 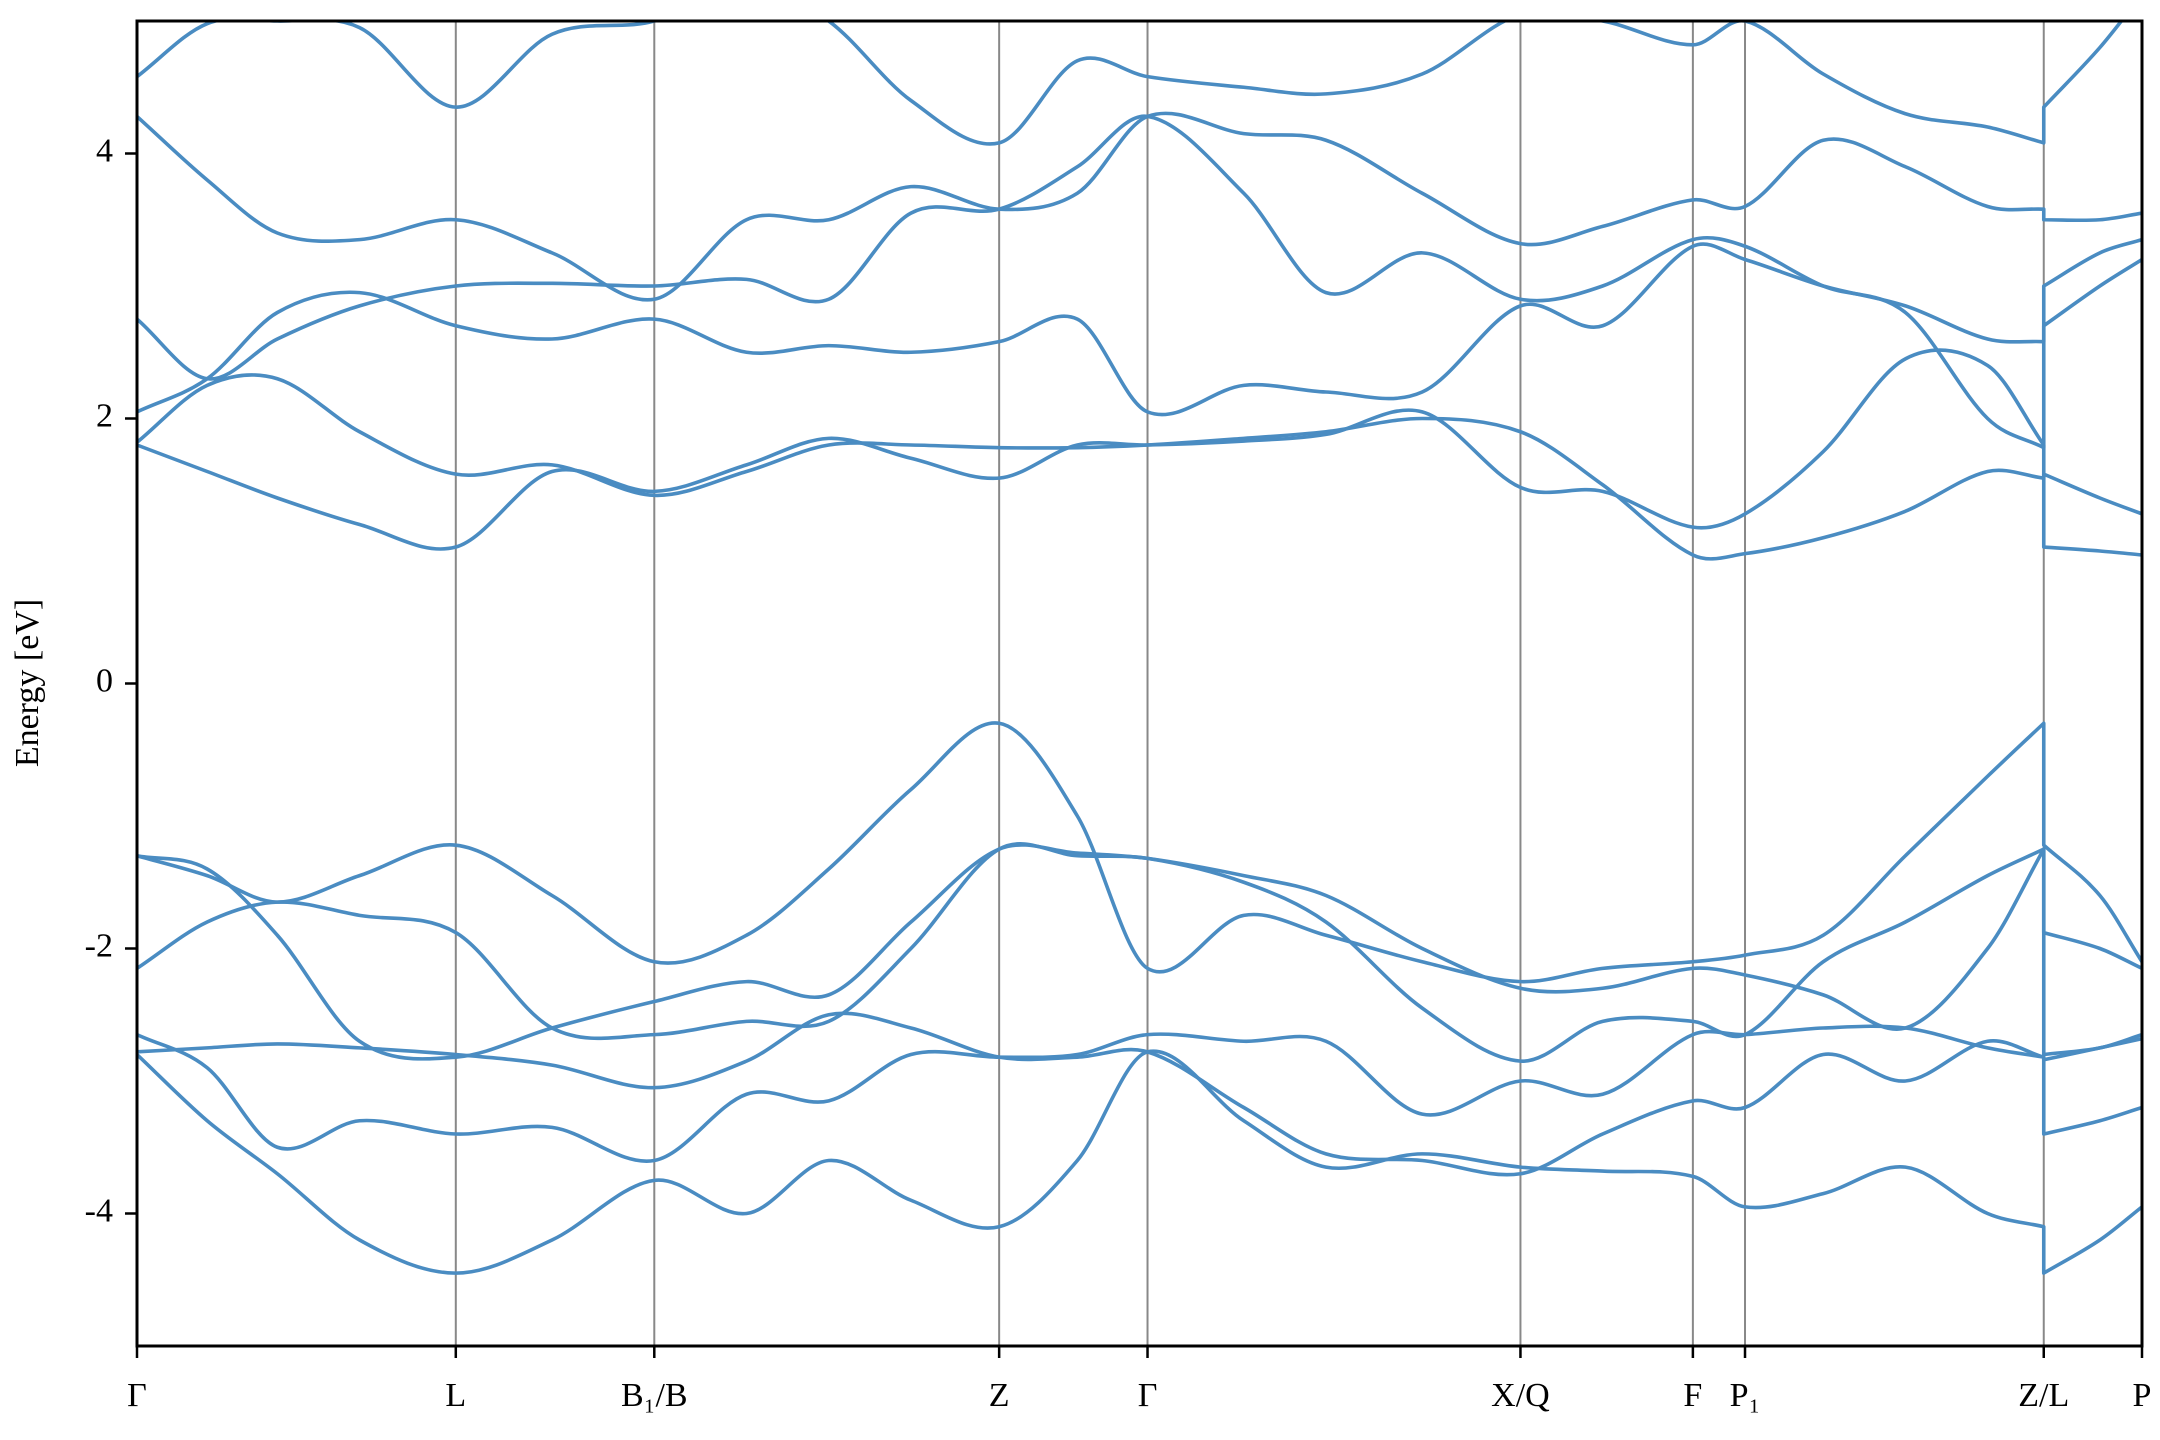 What do you see at coordinates (1520, 1395) in the screenshot?
I see `x-tick-label: X/Q` at bounding box center [1520, 1395].